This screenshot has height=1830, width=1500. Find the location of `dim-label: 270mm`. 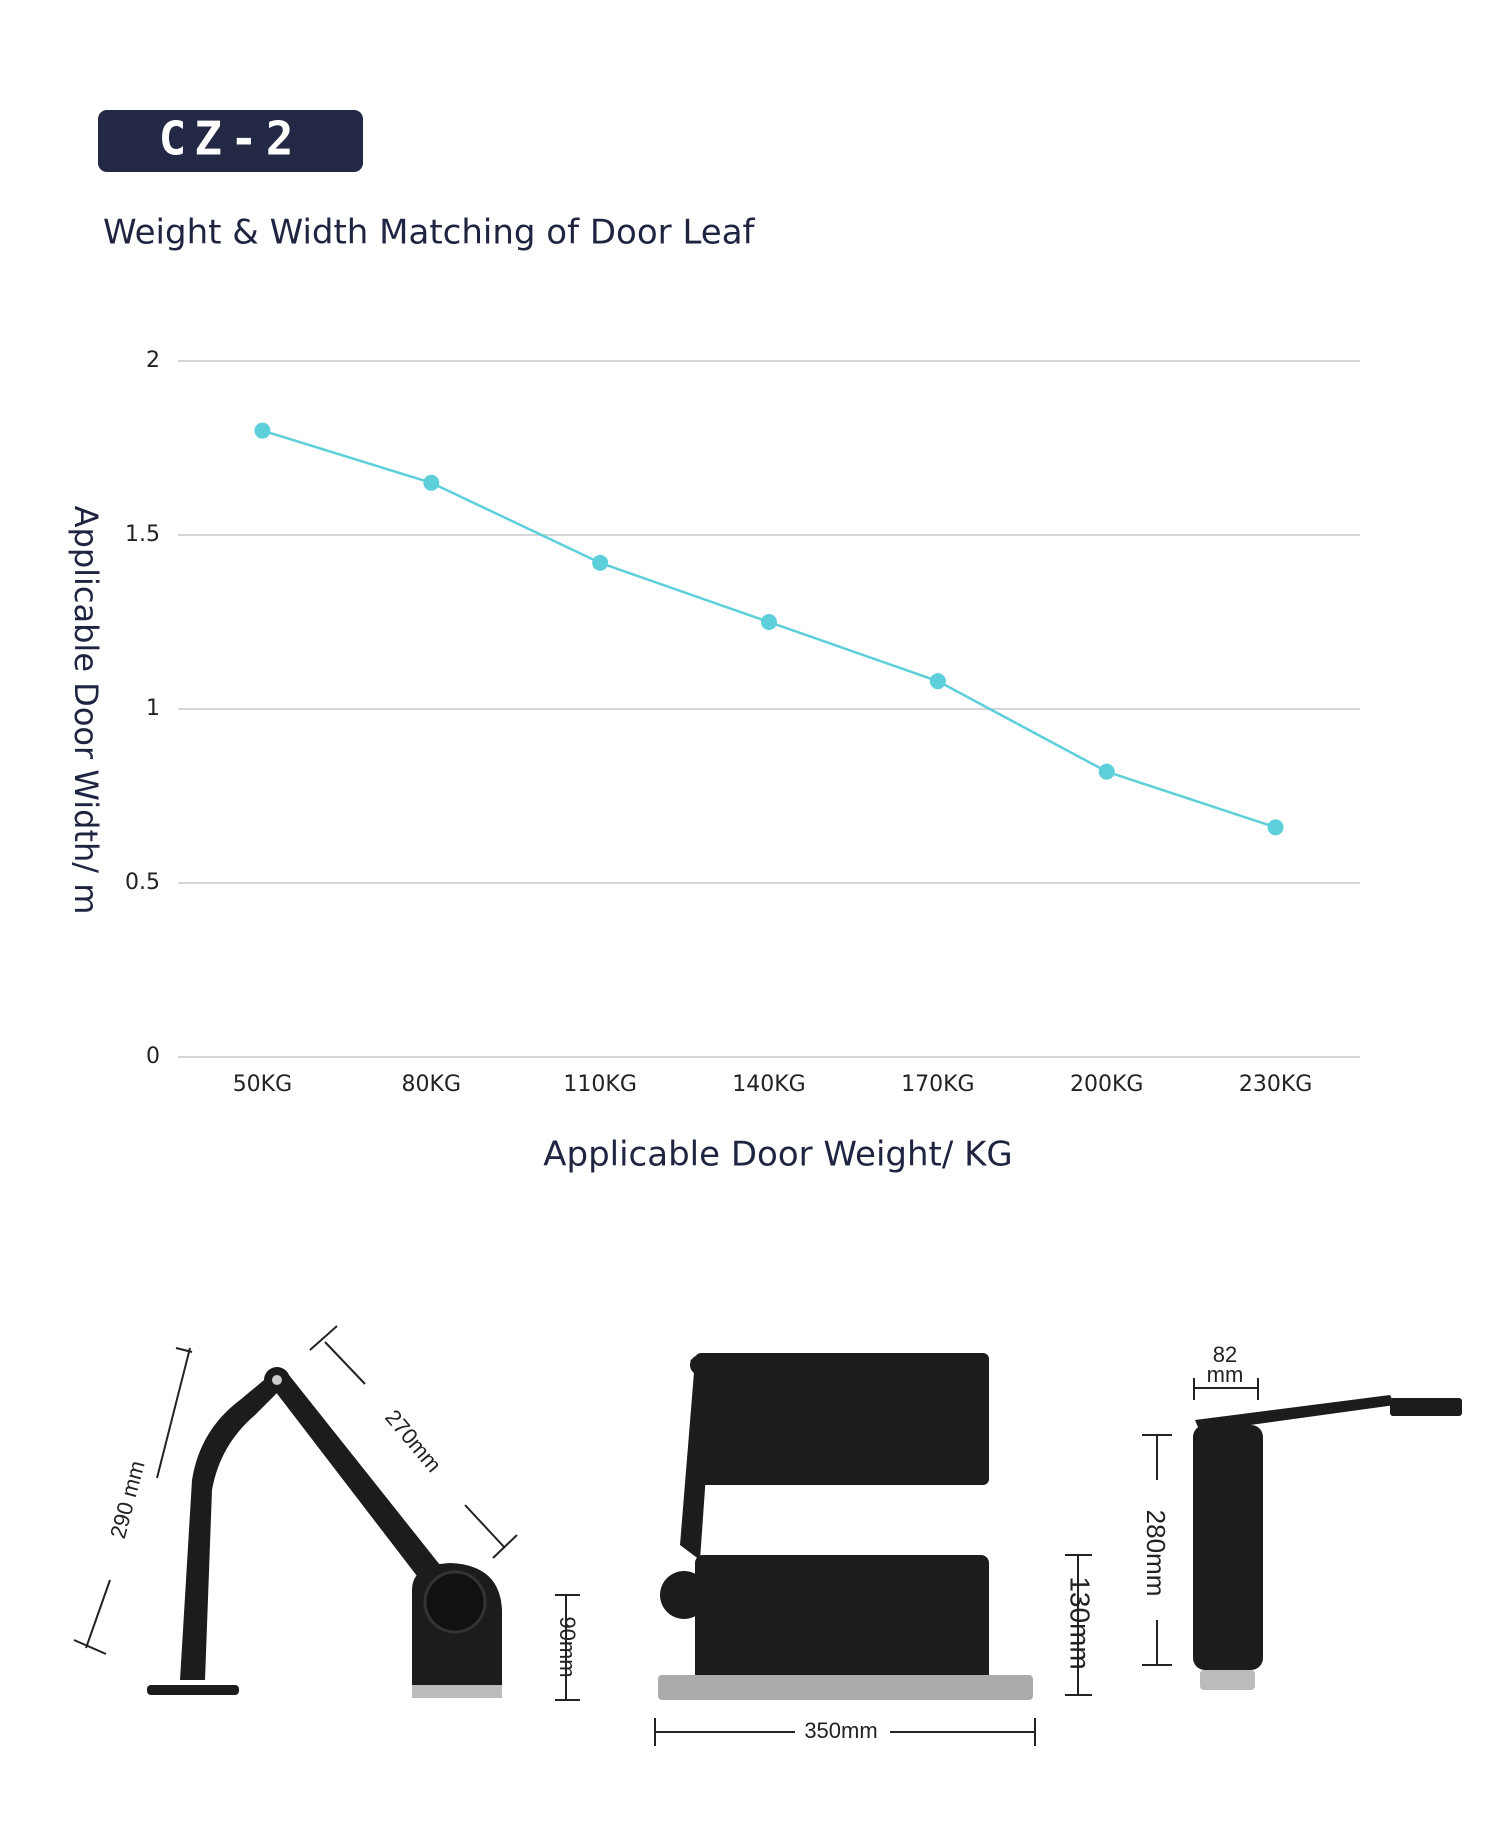

dim-label: 270mm is located at coordinates (413, 1441).